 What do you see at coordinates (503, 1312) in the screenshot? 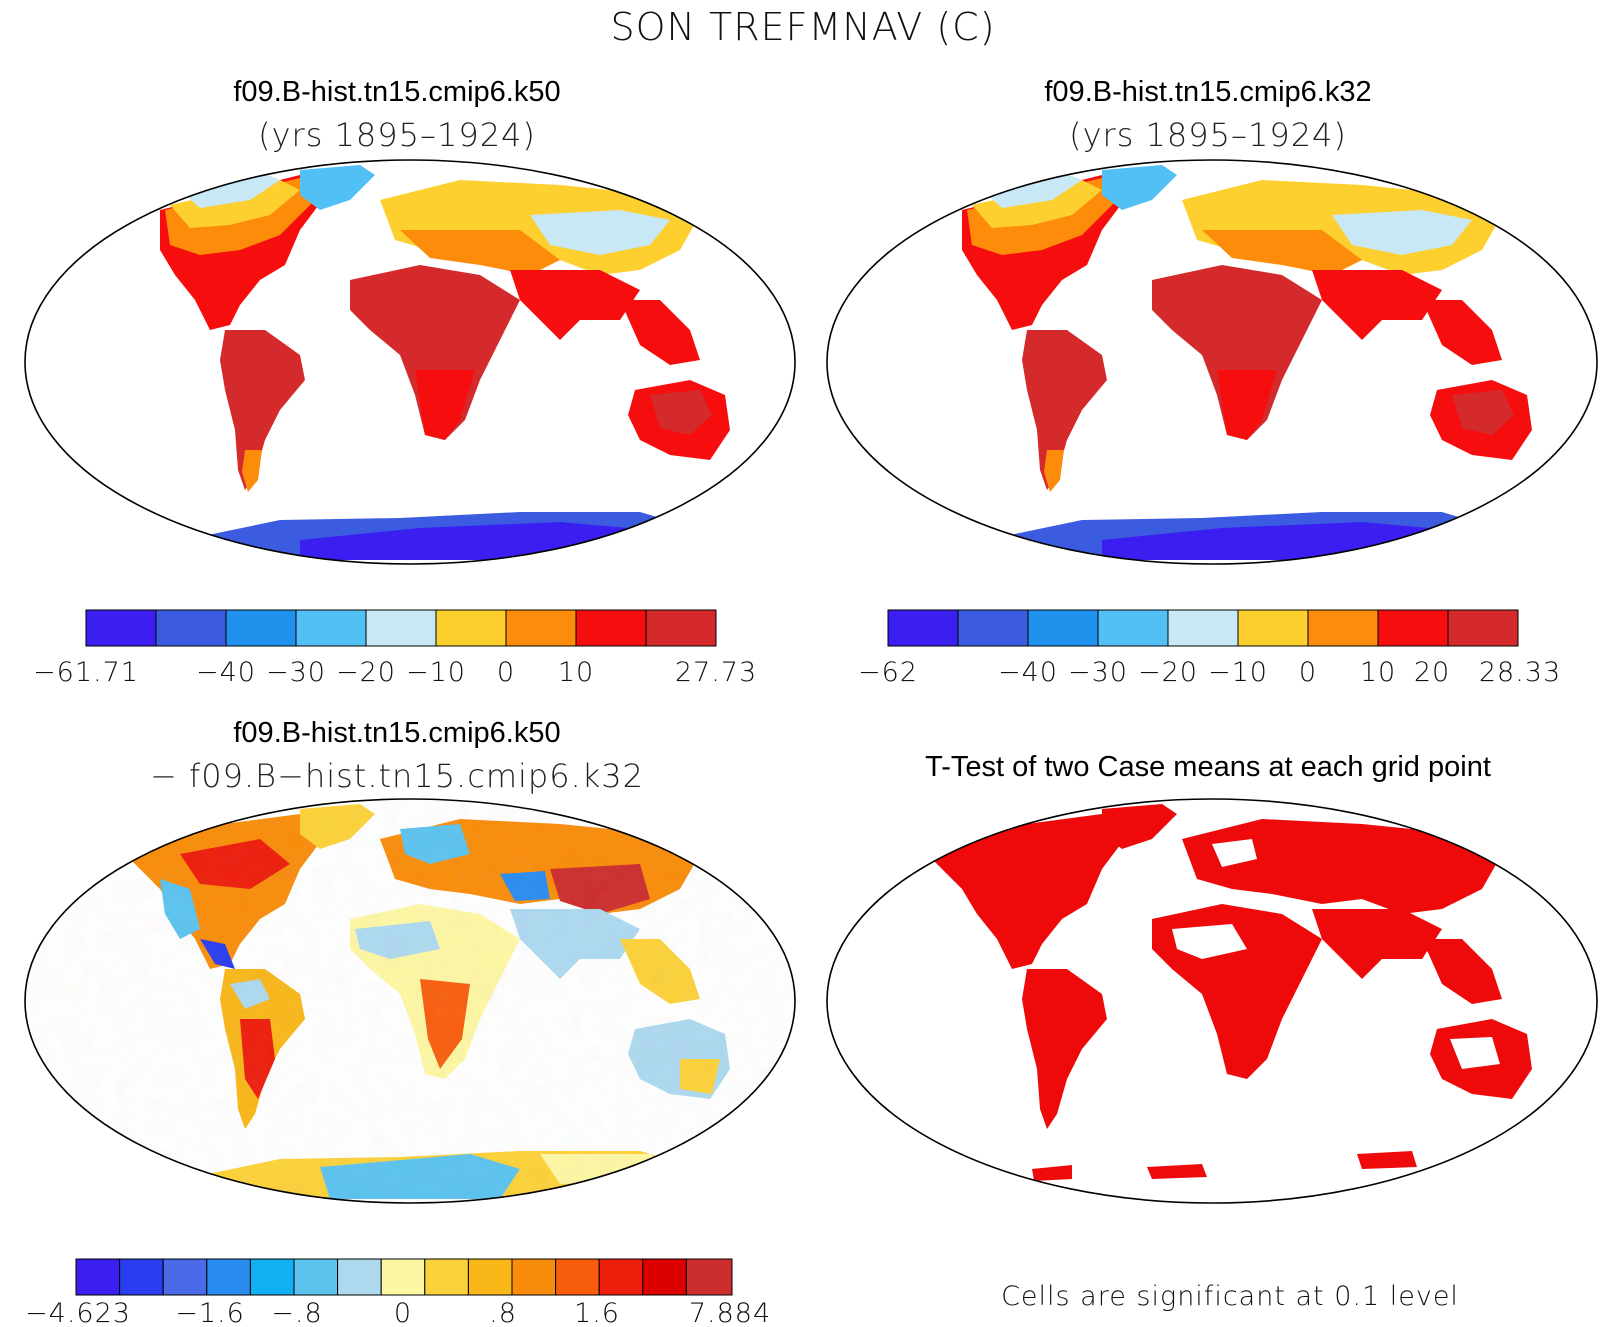
I see `colorbar-diff-tick: .8` at bounding box center [503, 1312].